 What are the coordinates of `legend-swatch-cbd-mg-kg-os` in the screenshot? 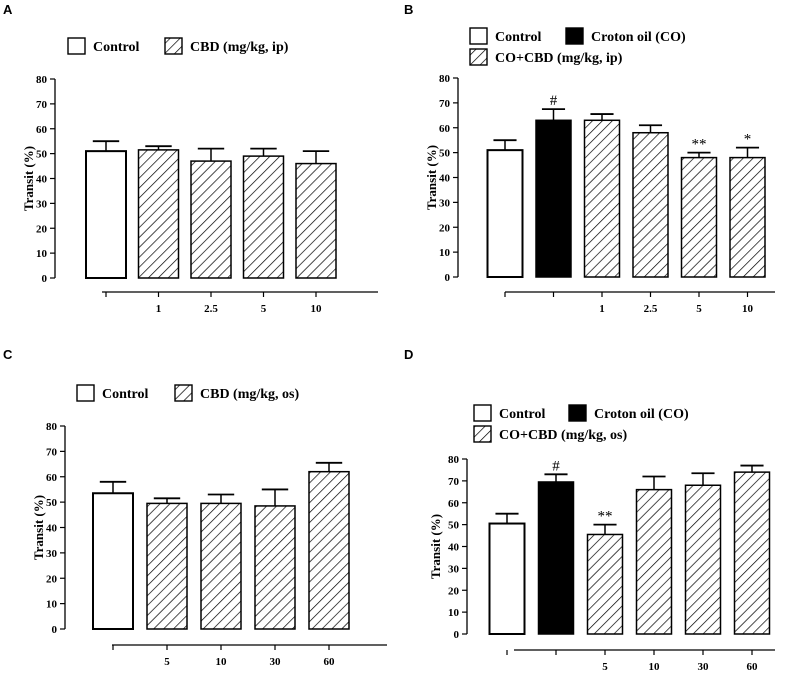 It's located at (183, 393).